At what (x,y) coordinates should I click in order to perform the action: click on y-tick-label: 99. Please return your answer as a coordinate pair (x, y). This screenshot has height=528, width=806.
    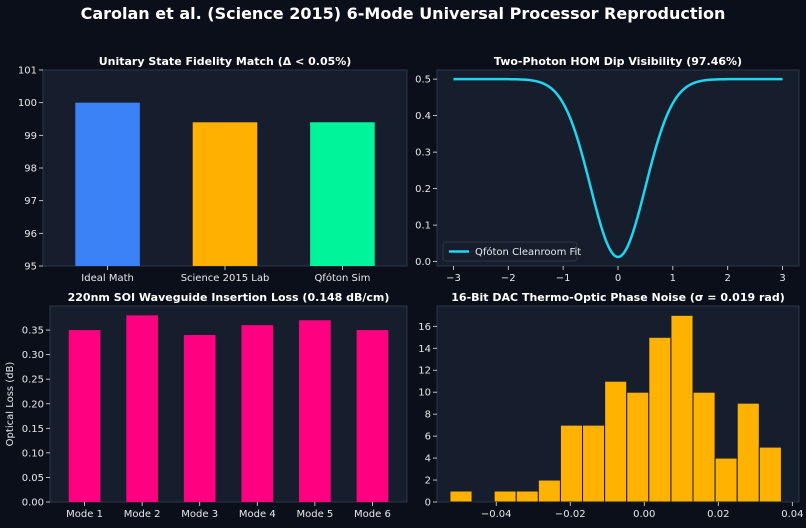
    Looking at the image, I should click on (30, 136).